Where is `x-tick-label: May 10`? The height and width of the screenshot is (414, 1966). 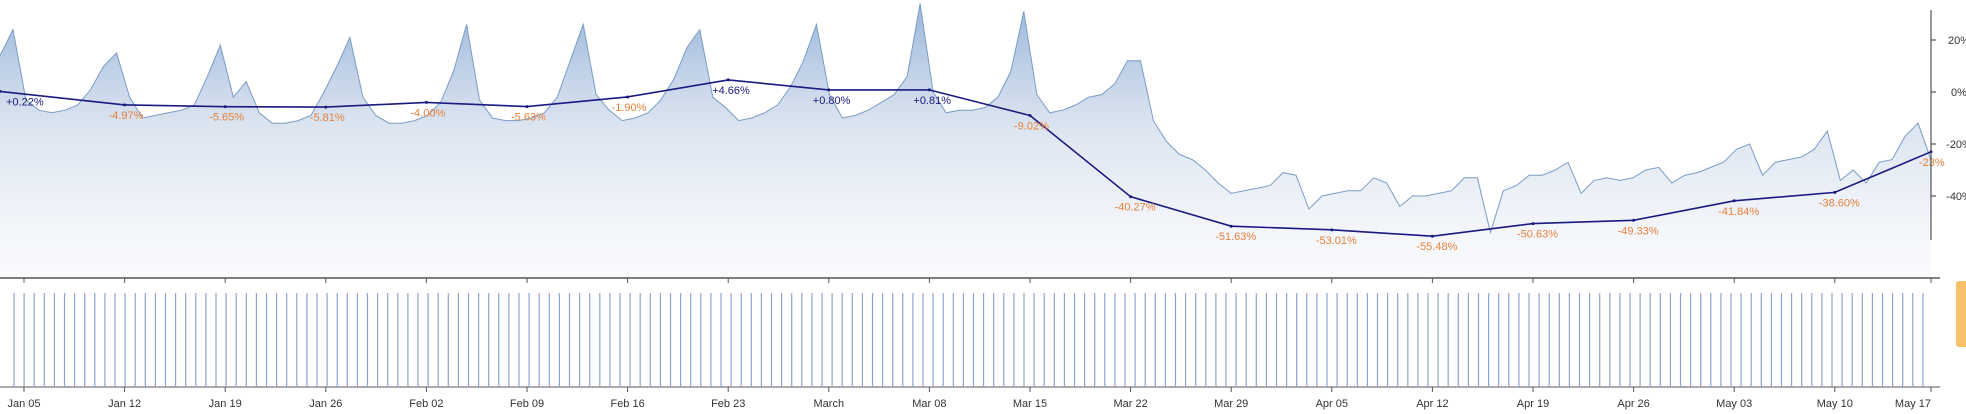
x-tick-label: May 10 is located at coordinates (1835, 404).